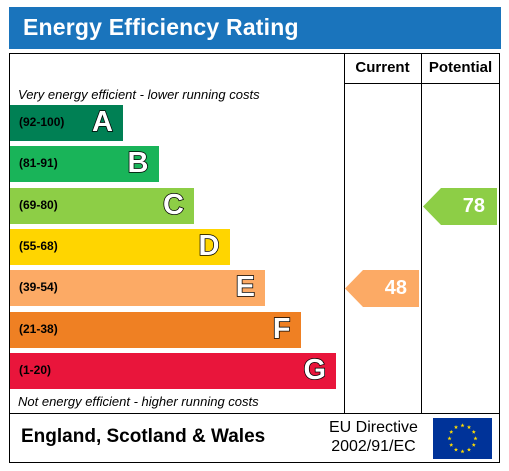 The height and width of the screenshot is (471, 509). I want to click on potential-rating-value: 78, so click(473, 205).